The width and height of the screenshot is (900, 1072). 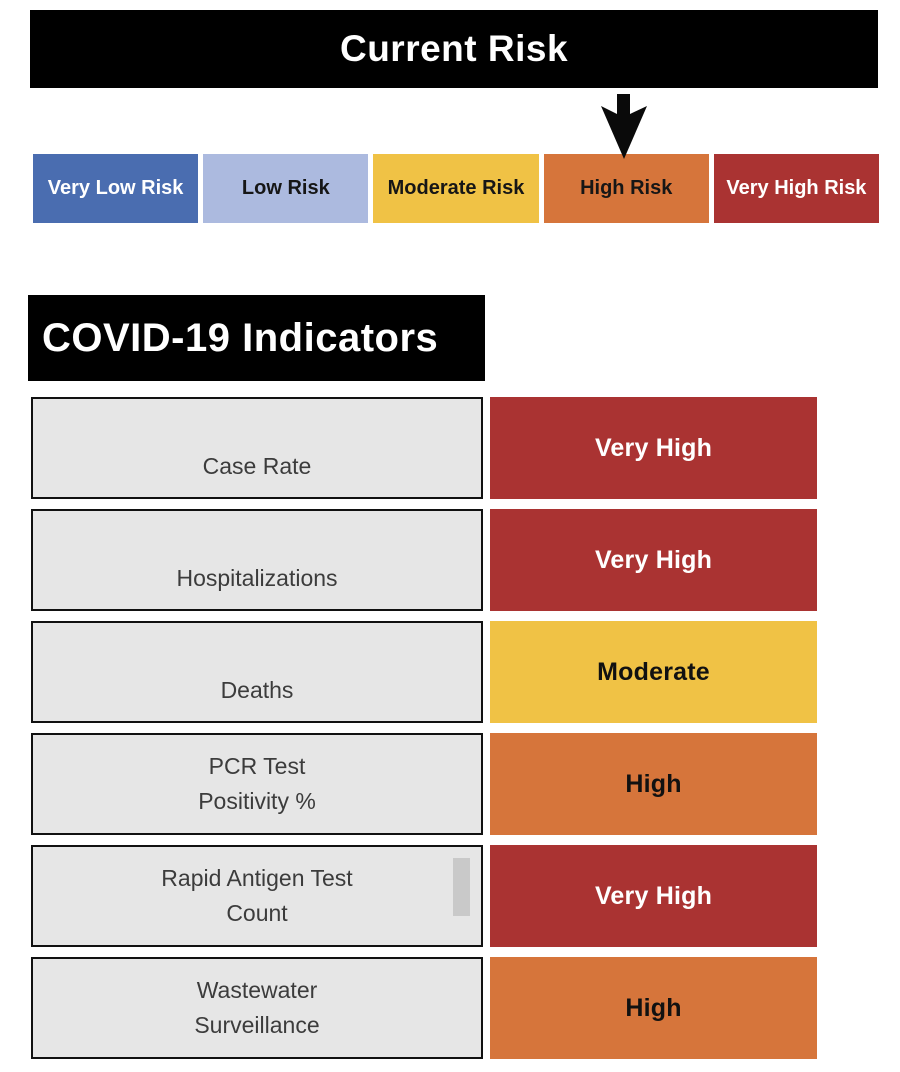 I want to click on covid-indicators-banner: COVID-19 Indicators, so click(x=256, y=338).